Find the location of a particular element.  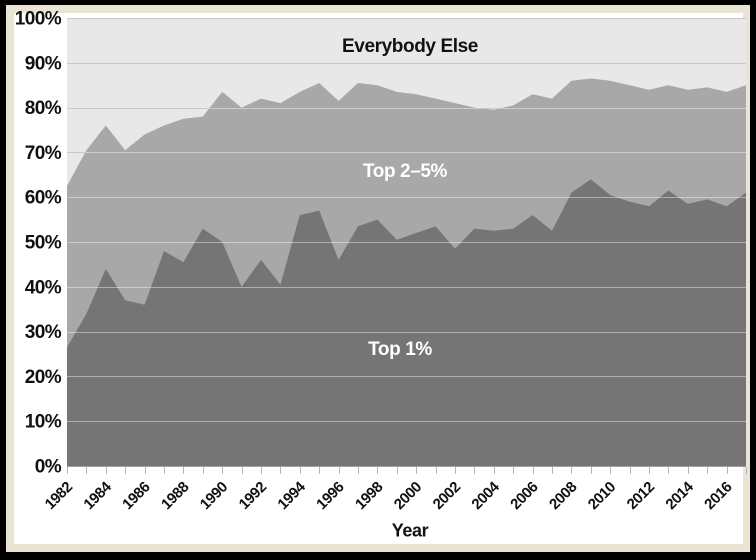

x-tick-label: 2002 is located at coordinates (447, 496).